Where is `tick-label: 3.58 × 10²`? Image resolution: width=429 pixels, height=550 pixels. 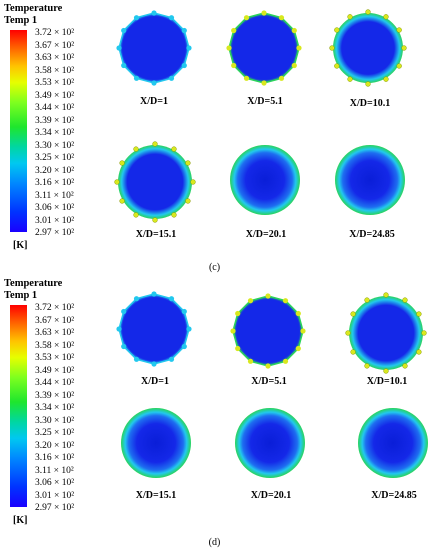 tick-label: 3.58 × 10² is located at coordinates (55, 70).